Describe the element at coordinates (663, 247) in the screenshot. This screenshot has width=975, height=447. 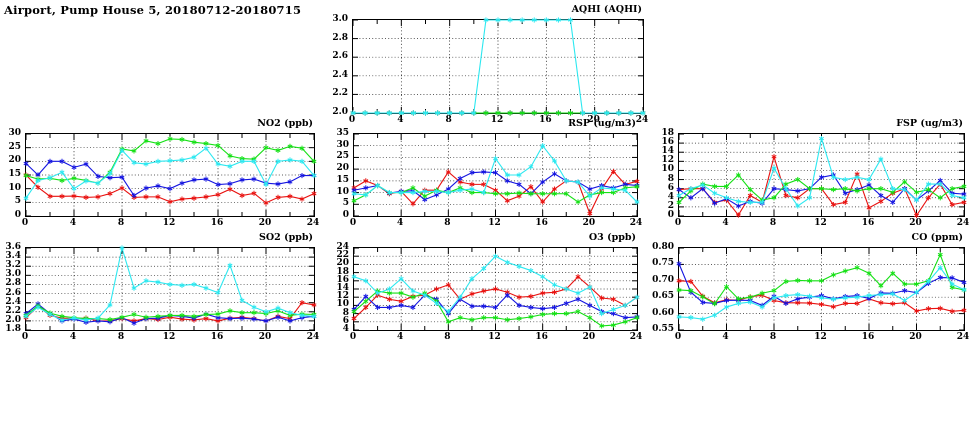
I see `ytick-label: 0.80` at that location.